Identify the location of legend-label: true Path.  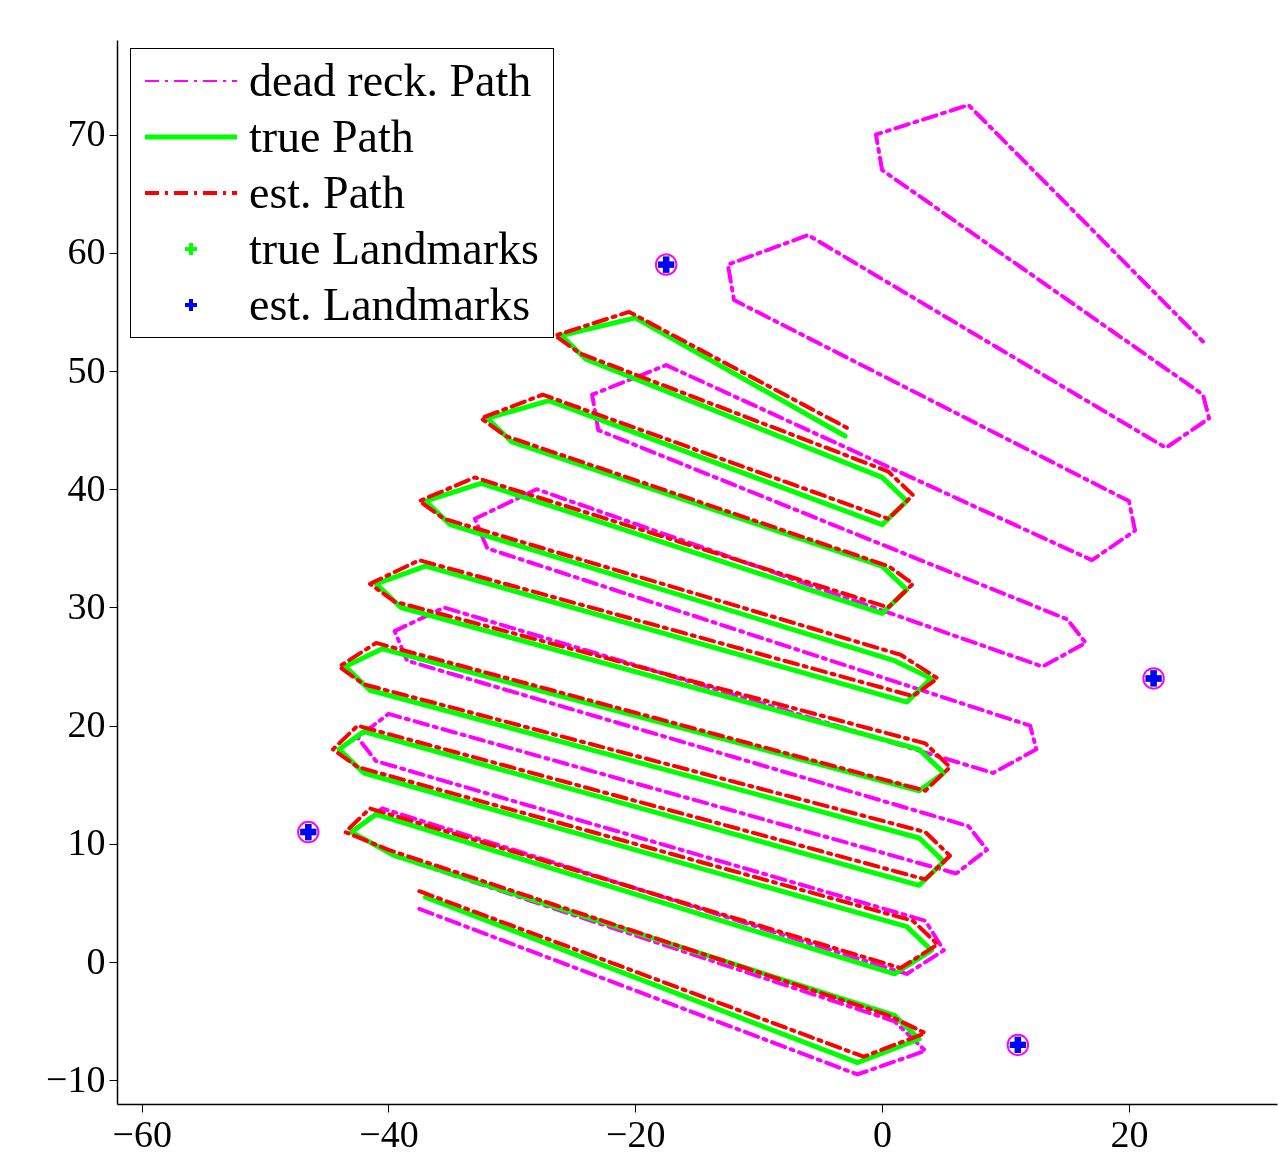
(331, 137).